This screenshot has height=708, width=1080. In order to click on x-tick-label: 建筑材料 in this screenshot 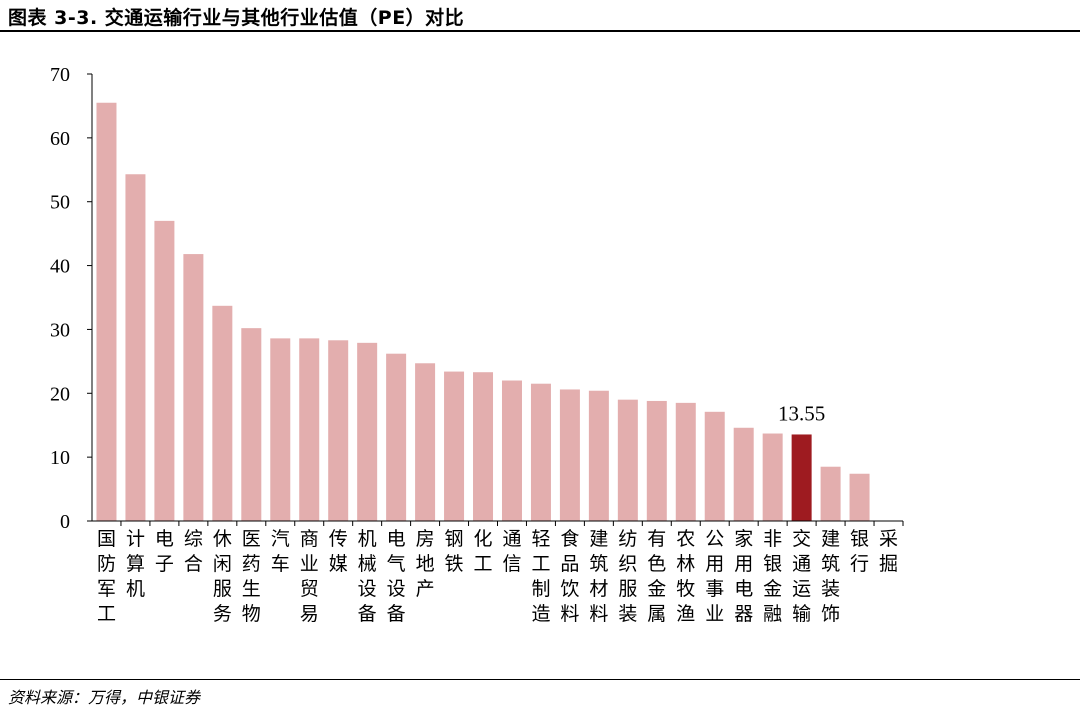, I will do `click(598, 576)`.